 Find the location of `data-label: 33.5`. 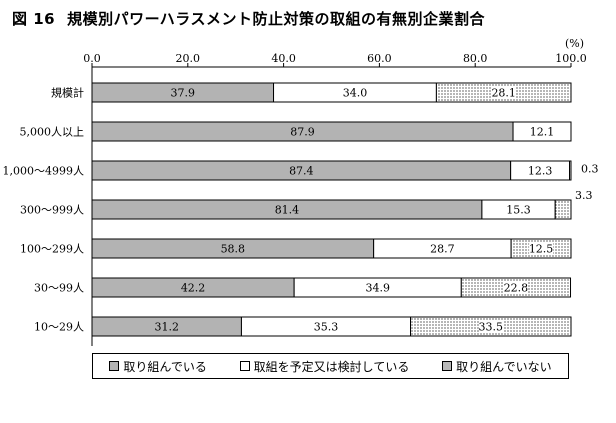

data-label: 33.5 is located at coordinates (491, 327).